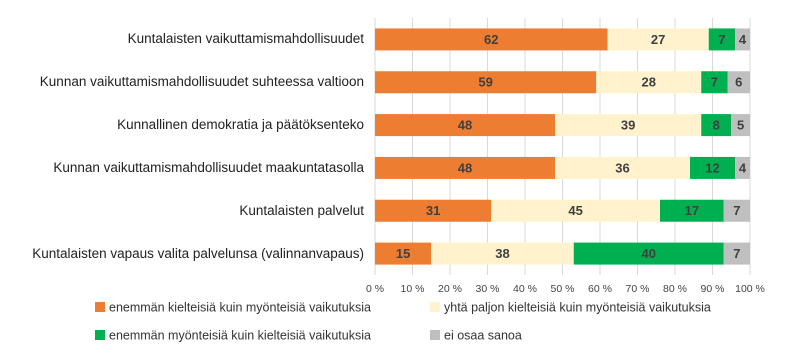 The height and width of the screenshot is (361, 790). I want to click on data-label: 17, so click(692, 210).